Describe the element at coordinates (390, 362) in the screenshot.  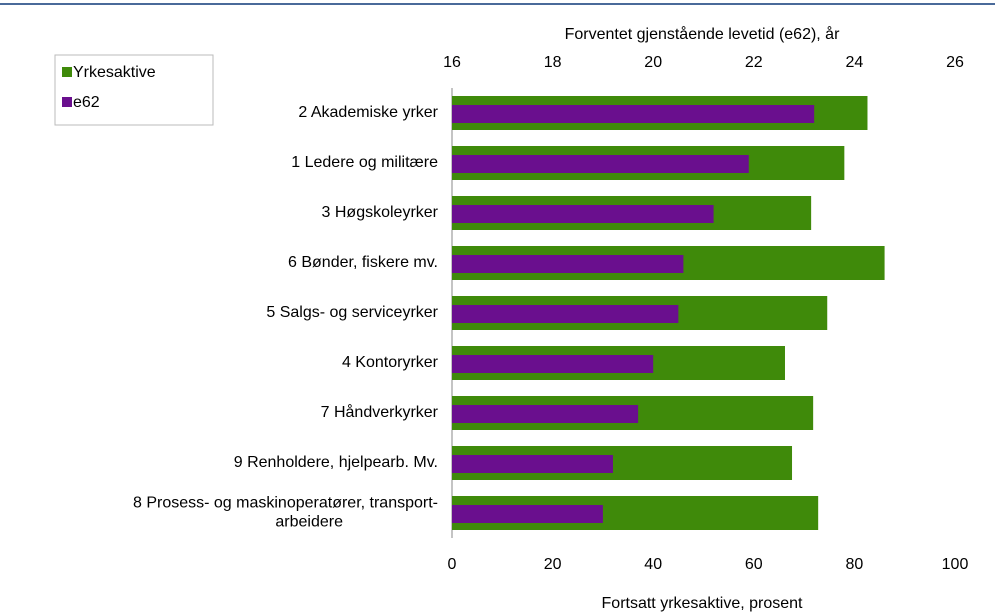
I see `y-tick-label: 4 Kontoryrker` at that location.